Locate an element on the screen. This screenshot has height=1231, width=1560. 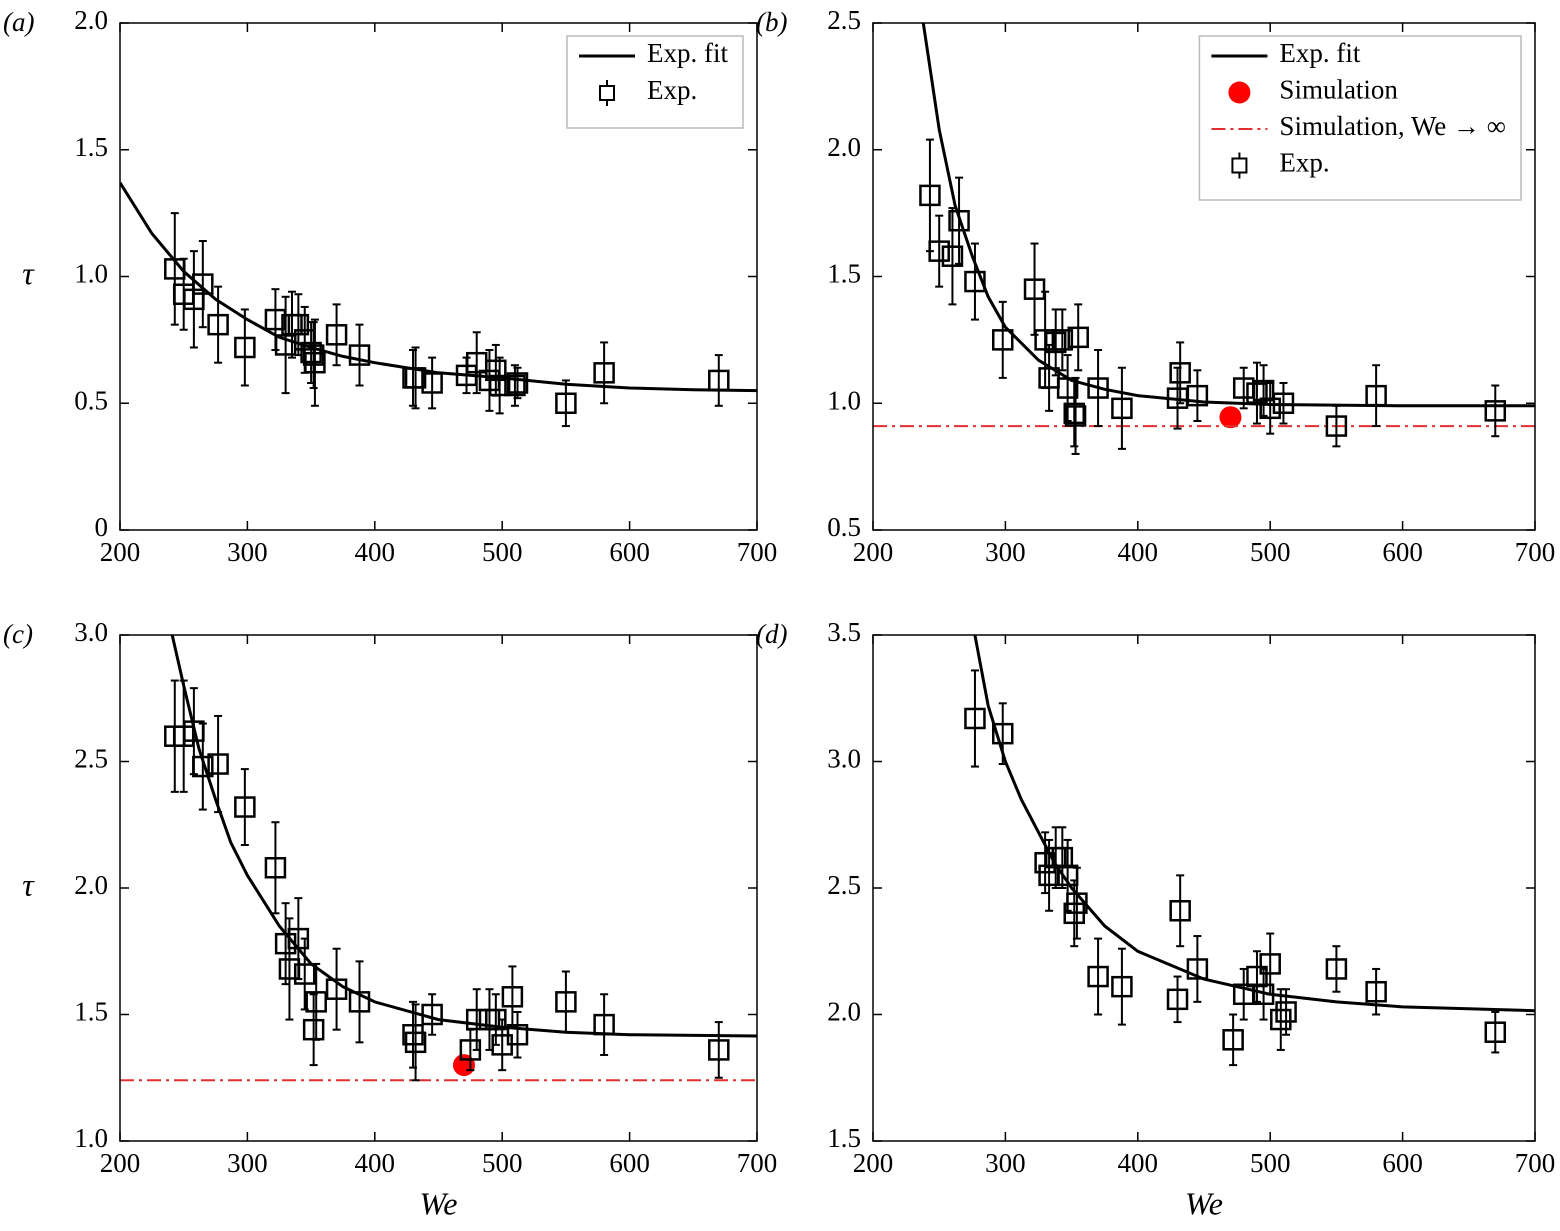
panel-label: (d) is located at coordinates (771, 634).